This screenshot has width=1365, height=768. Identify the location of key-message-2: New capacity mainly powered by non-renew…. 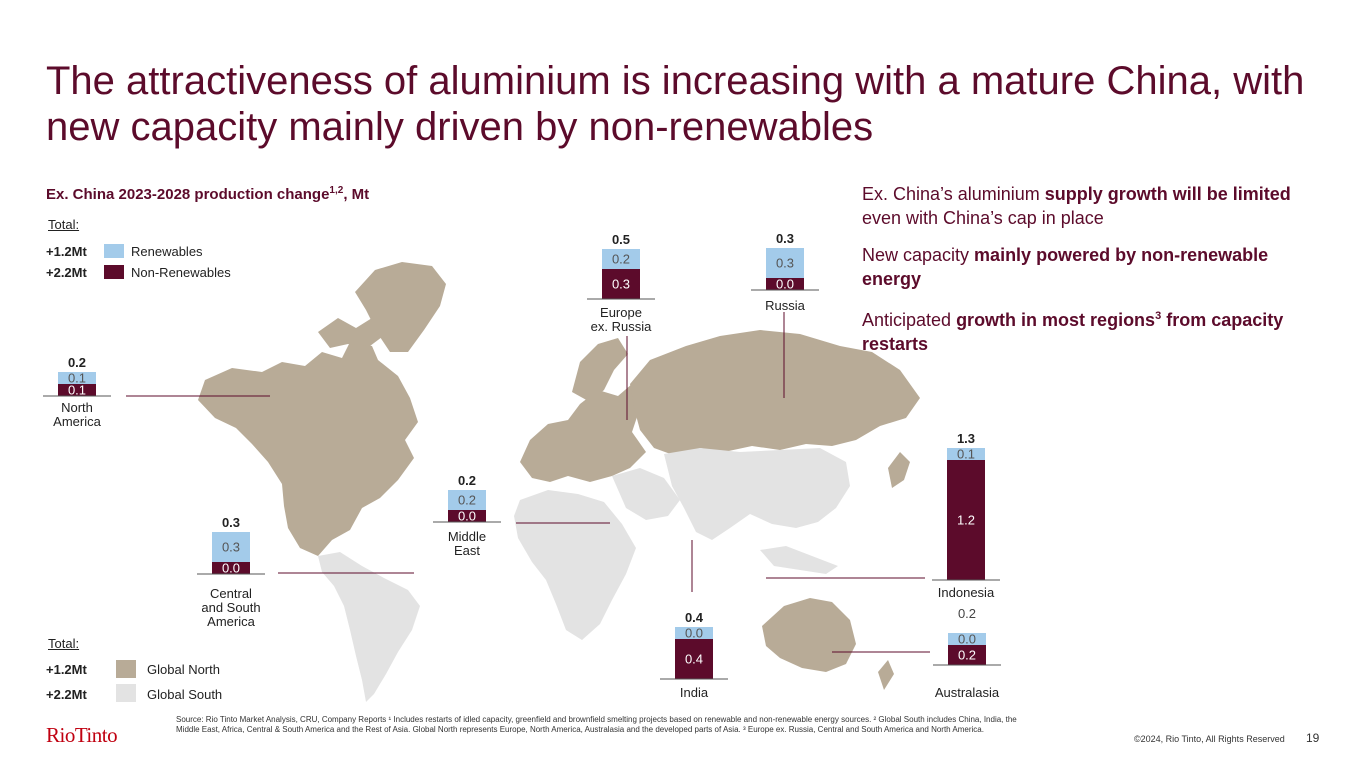
(1092, 267).